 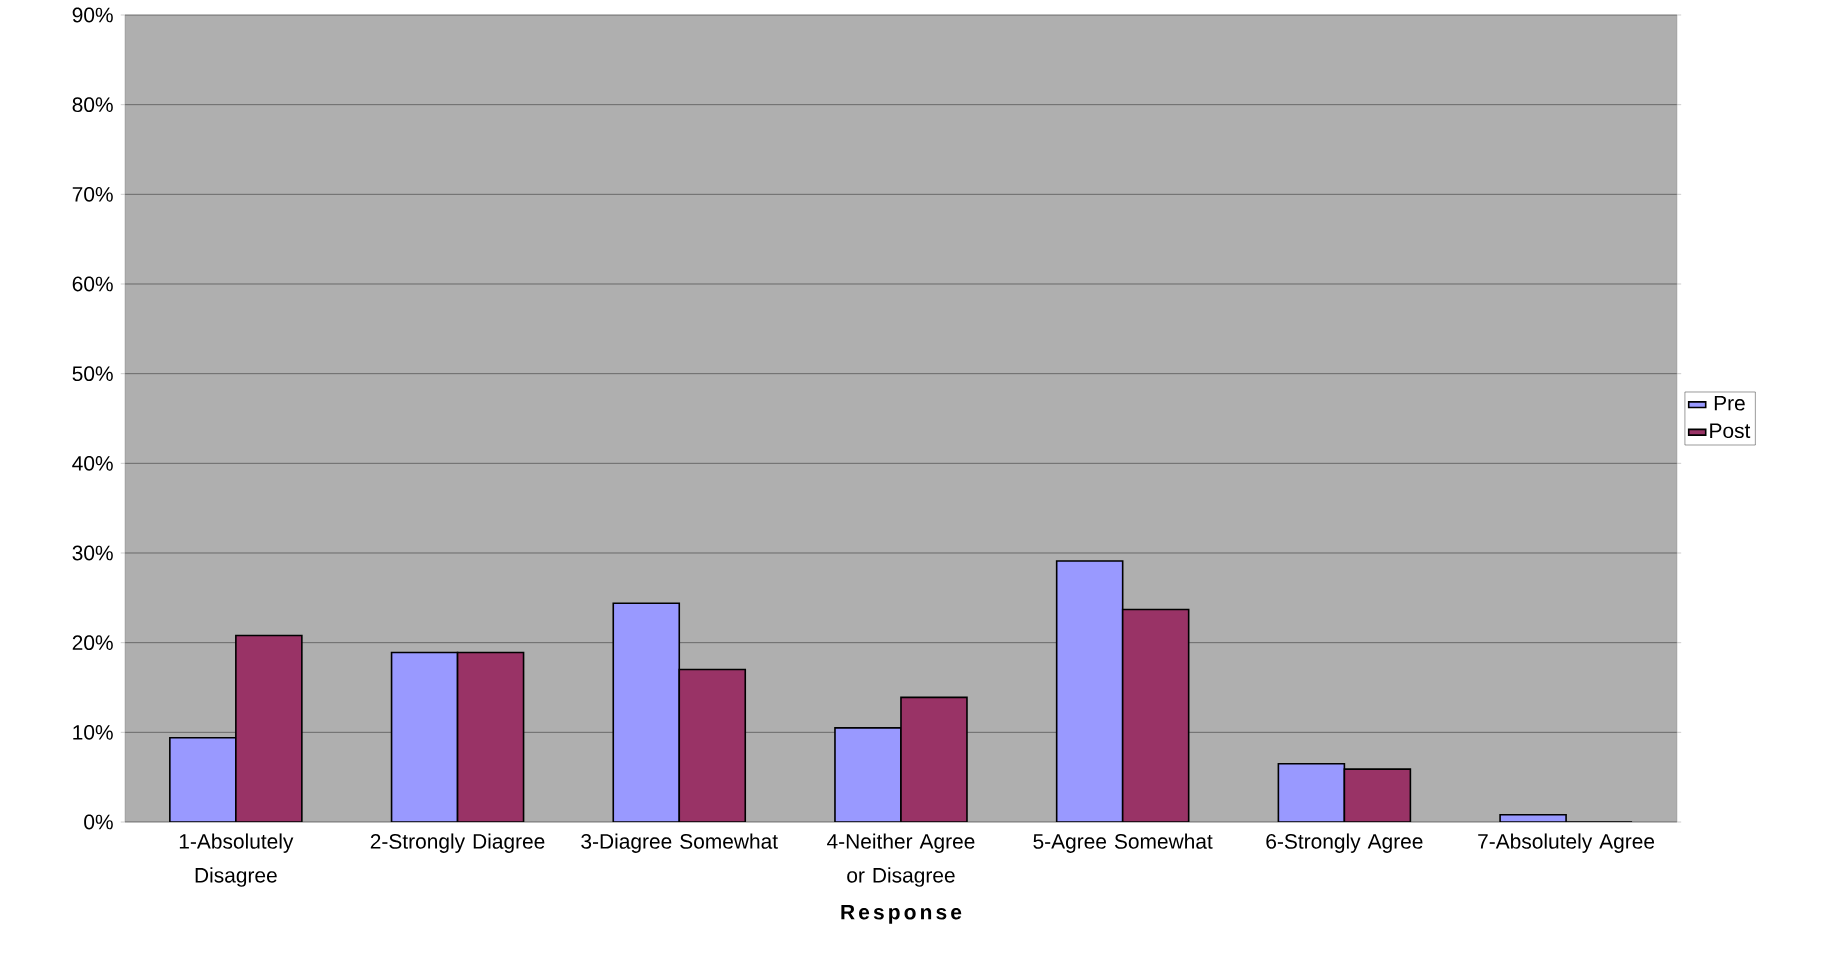 I want to click on y-tick-label: 40%, so click(x=92, y=463).